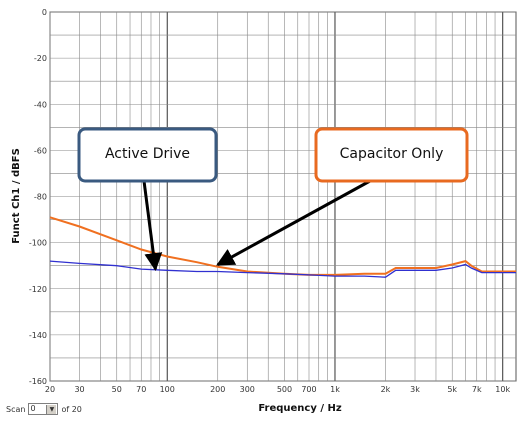  I want to click on scan-value: 0, so click(33, 408).